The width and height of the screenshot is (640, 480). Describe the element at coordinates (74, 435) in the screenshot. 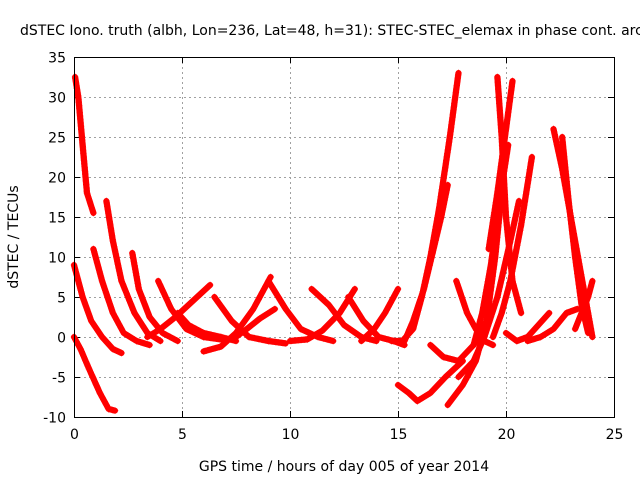

I see `x-tick-label: 0` at that location.